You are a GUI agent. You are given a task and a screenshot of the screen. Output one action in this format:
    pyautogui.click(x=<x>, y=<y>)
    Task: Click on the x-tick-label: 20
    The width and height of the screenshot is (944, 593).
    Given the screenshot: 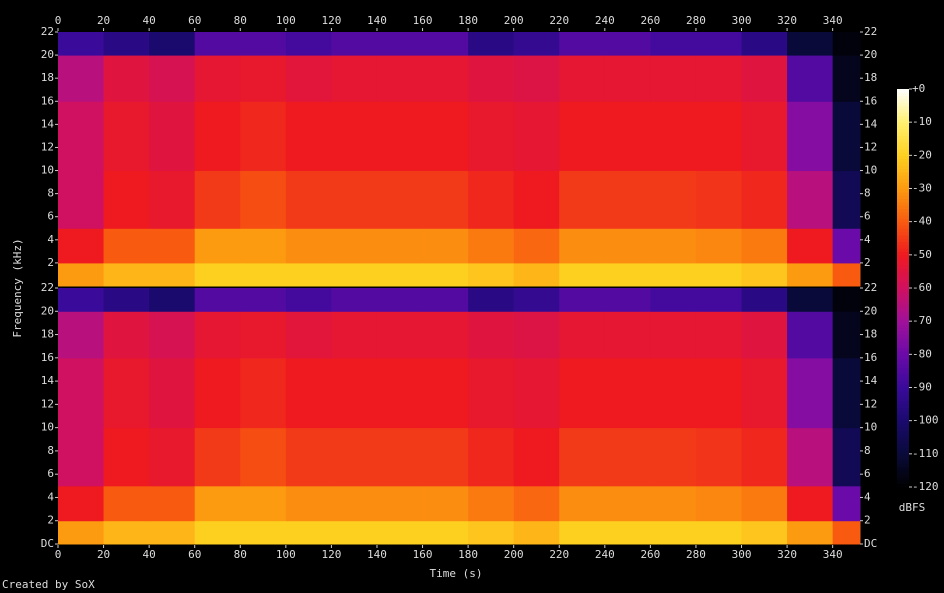 What is the action you would take?
    pyautogui.click(x=103, y=554)
    